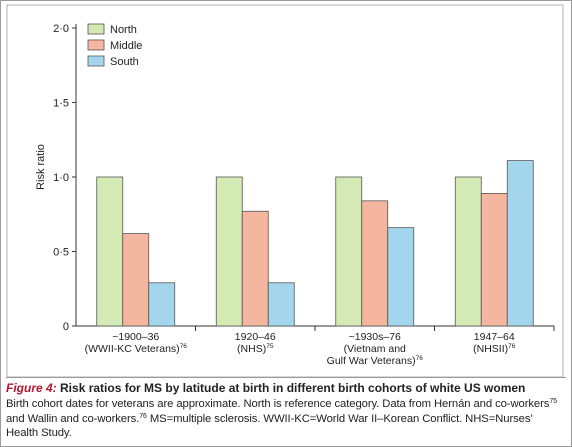 This screenshot has height=447, width=572. What do you see at coordinates (375, 361) in the screenshot?
I see `x-tick-label: Gulf War Veterans)76` at bounding box center [375, 361].